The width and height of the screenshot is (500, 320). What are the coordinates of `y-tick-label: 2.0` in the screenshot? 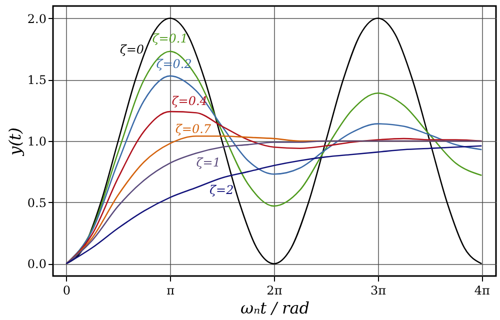 It's located at (36, 19).